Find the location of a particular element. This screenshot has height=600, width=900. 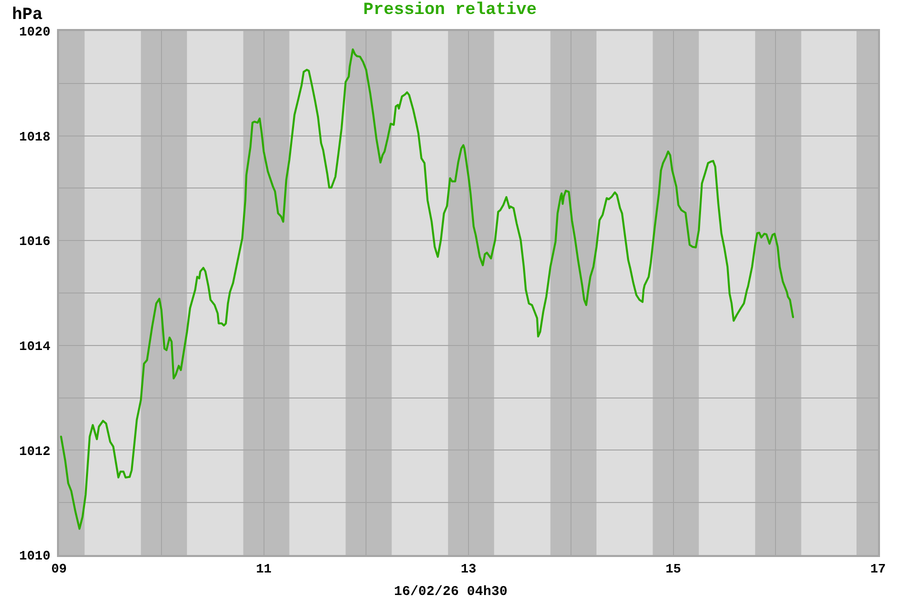

y-tick-label: 1018 is located at coordinates (35, 136).